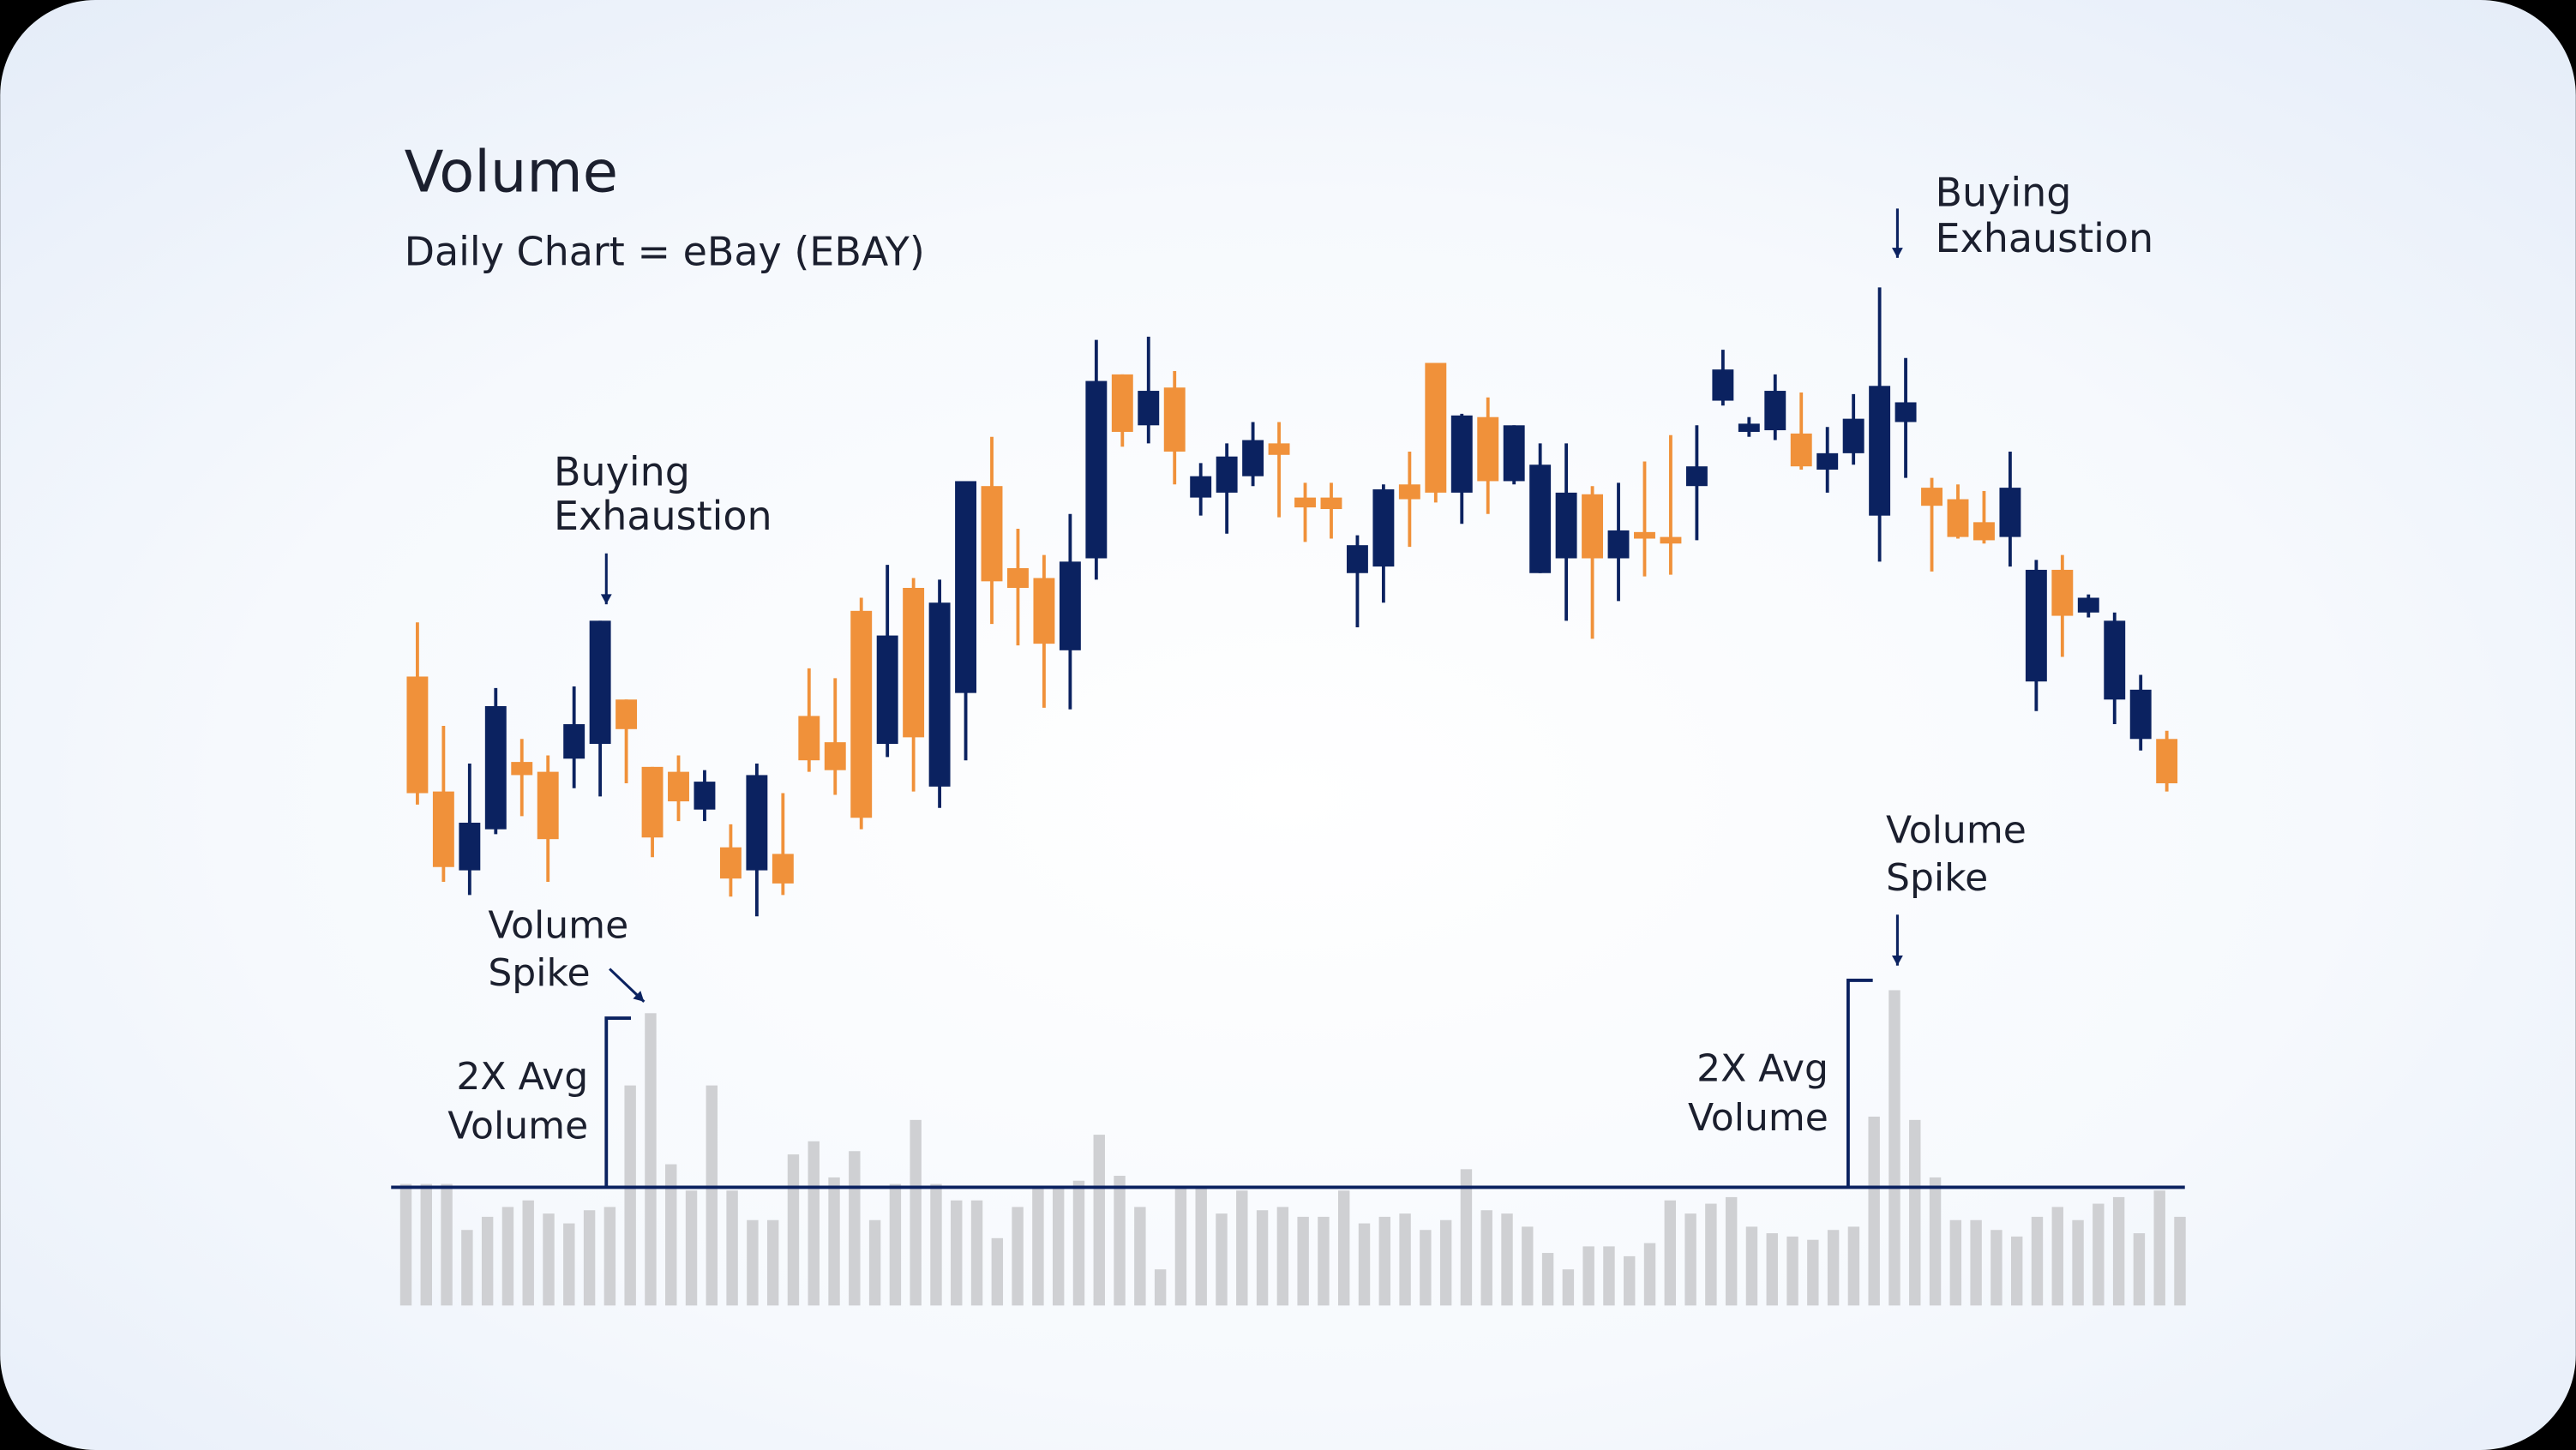 The width and height of the screenshot is (2576, 1450). What do you see at coordinates (618, 1102) in the screenshot?
I see `bracket` at bounding box center [618, 1102].